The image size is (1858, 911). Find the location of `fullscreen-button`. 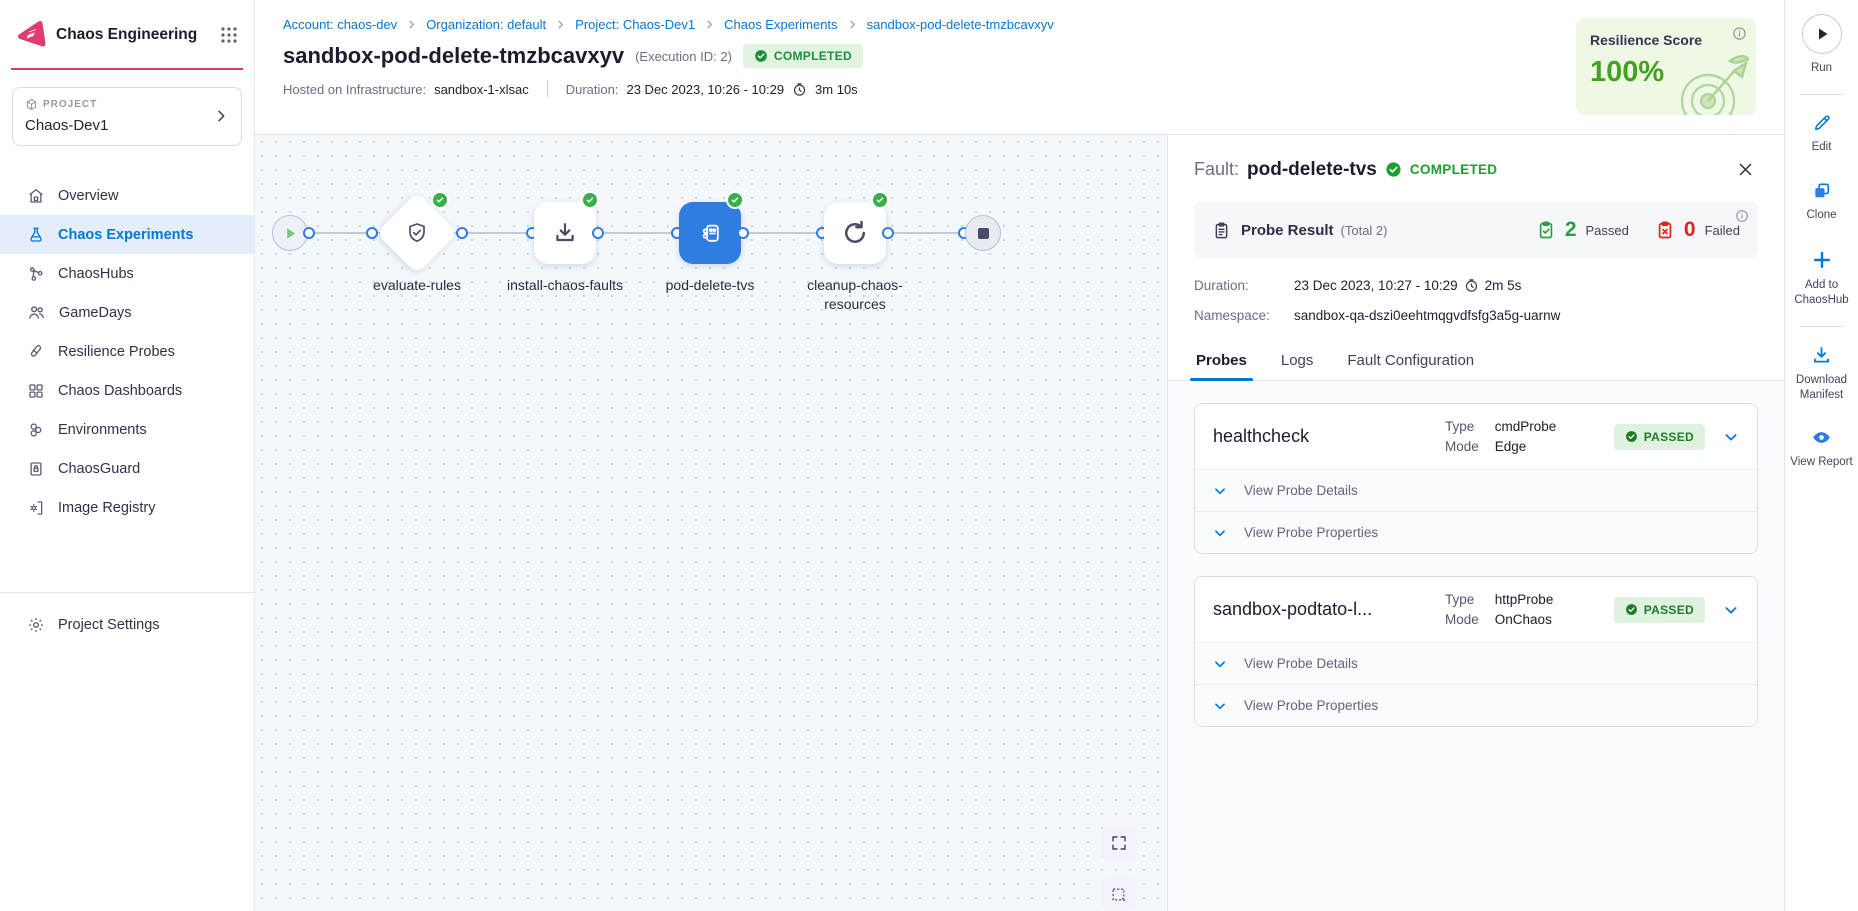

fullscreen-button is located at coordinates (1119, 843).